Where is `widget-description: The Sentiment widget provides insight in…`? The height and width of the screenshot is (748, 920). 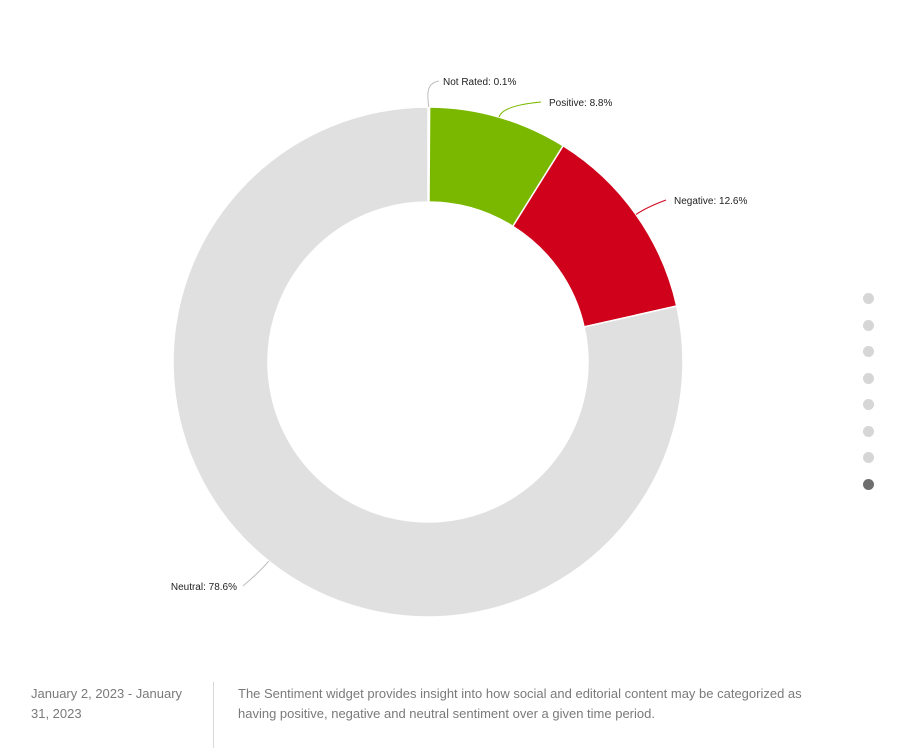 widget-description: The Sentiment widget provides insight in… is located at coordinates (520, 703).